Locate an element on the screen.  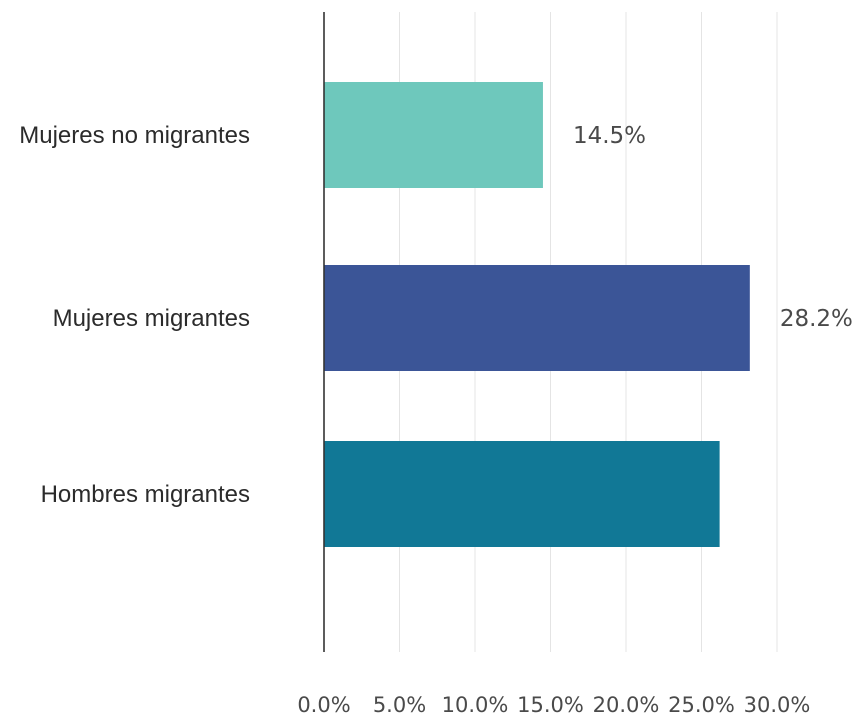
category-label-1: Mujeres migrantes is located at coordinates (151, 318).